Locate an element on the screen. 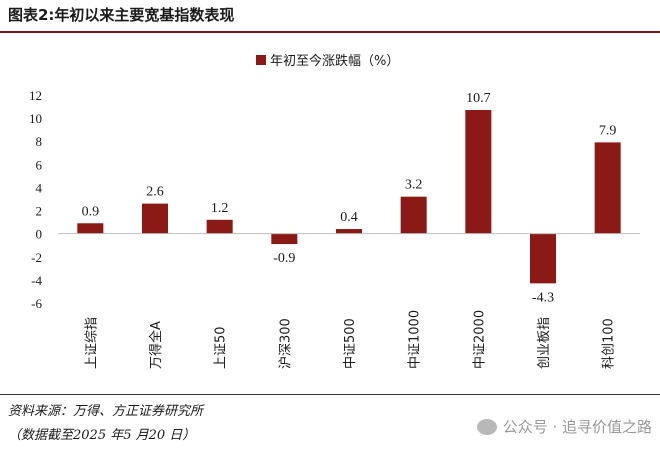  data-label: -4.3 is located at coordinates (543, 297).